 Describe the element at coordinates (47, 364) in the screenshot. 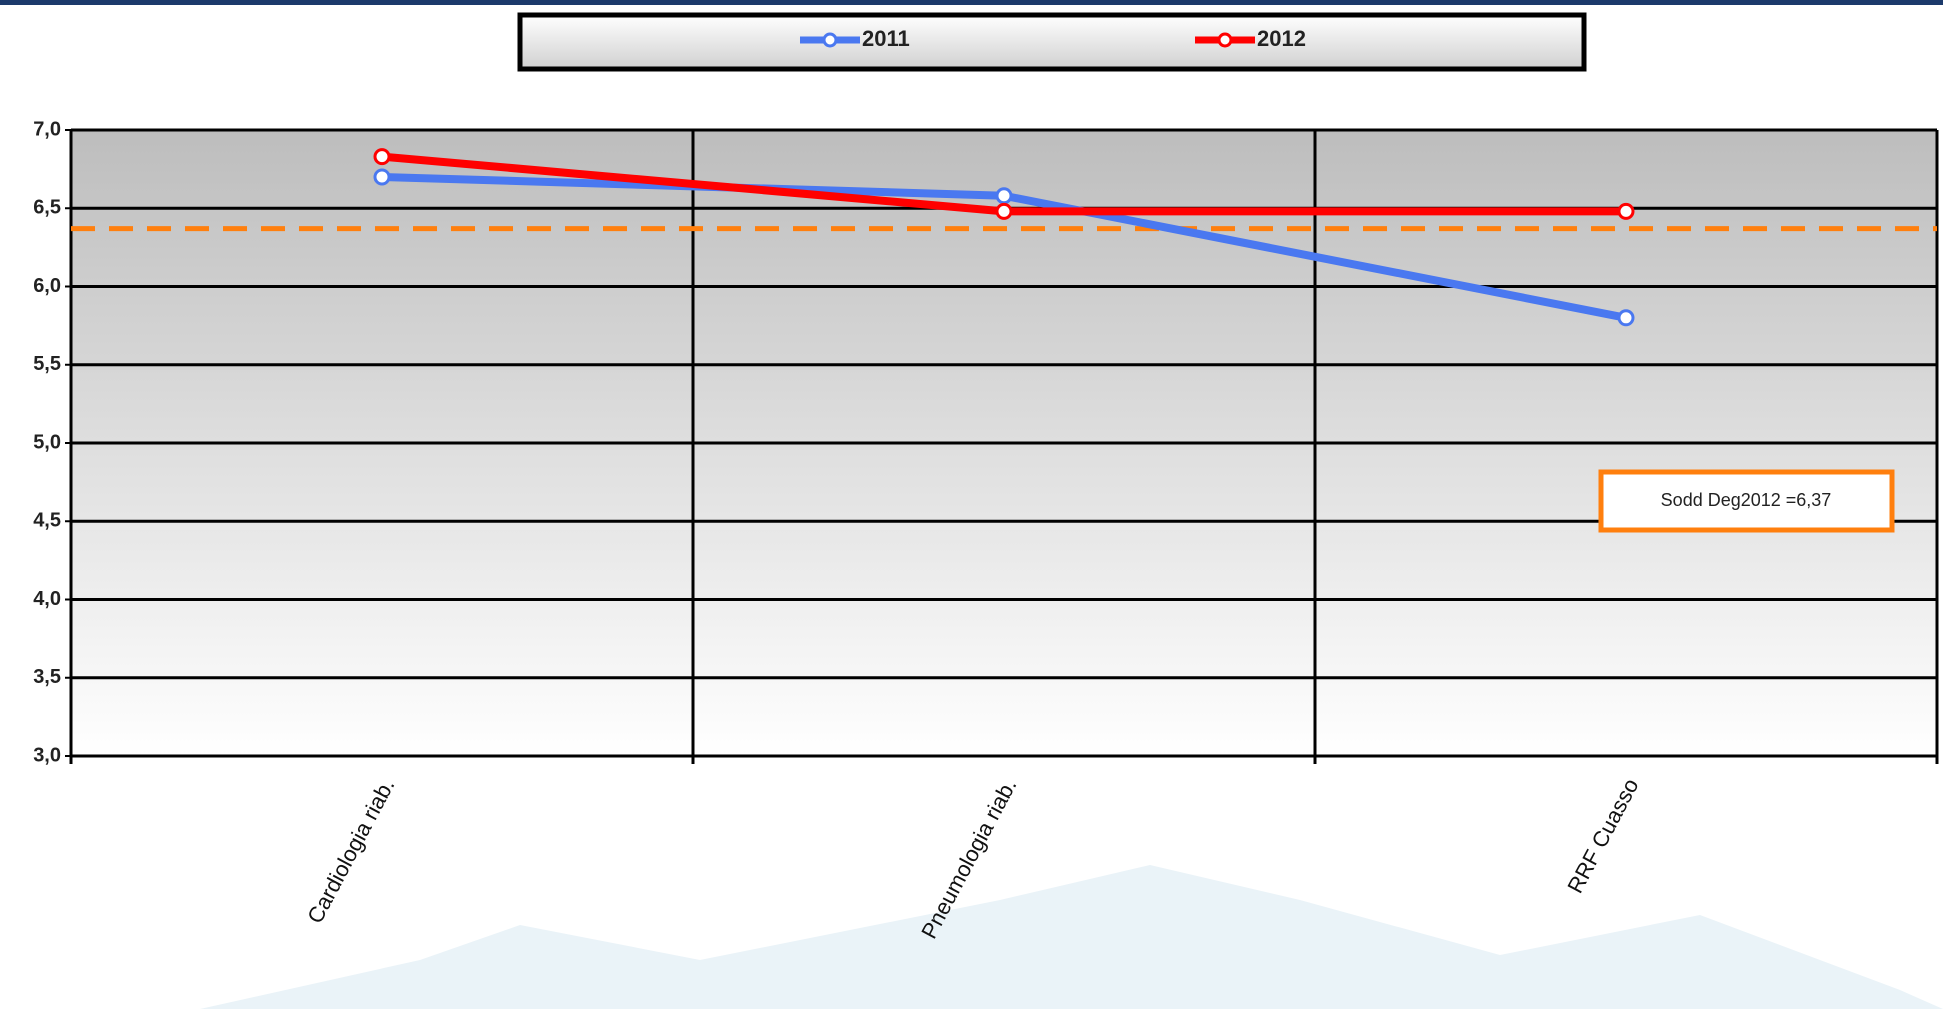

I see `y-tick-label: 5,5` at that location.